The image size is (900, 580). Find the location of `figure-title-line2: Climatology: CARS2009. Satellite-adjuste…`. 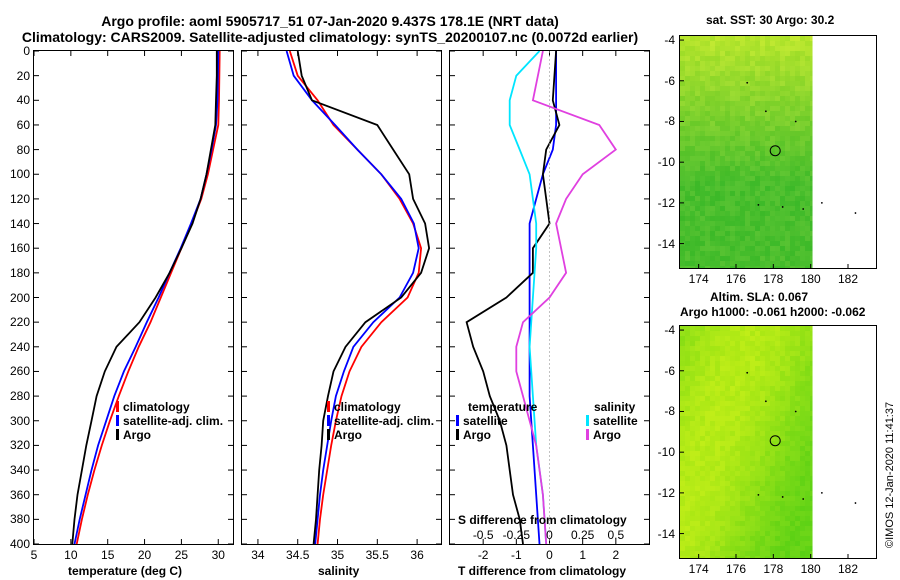

figure-title-line2: Climatology: CARS2009. Satellite-adjuste… is located at coordinates (330, 37).